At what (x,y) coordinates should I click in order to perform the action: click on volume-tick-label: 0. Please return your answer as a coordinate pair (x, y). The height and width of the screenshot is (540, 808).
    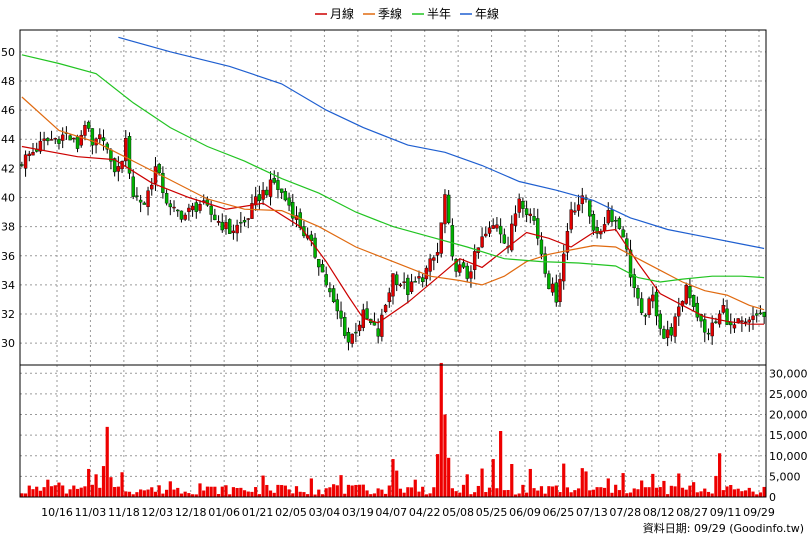
    Looking at the image, I should click on (772, 497).